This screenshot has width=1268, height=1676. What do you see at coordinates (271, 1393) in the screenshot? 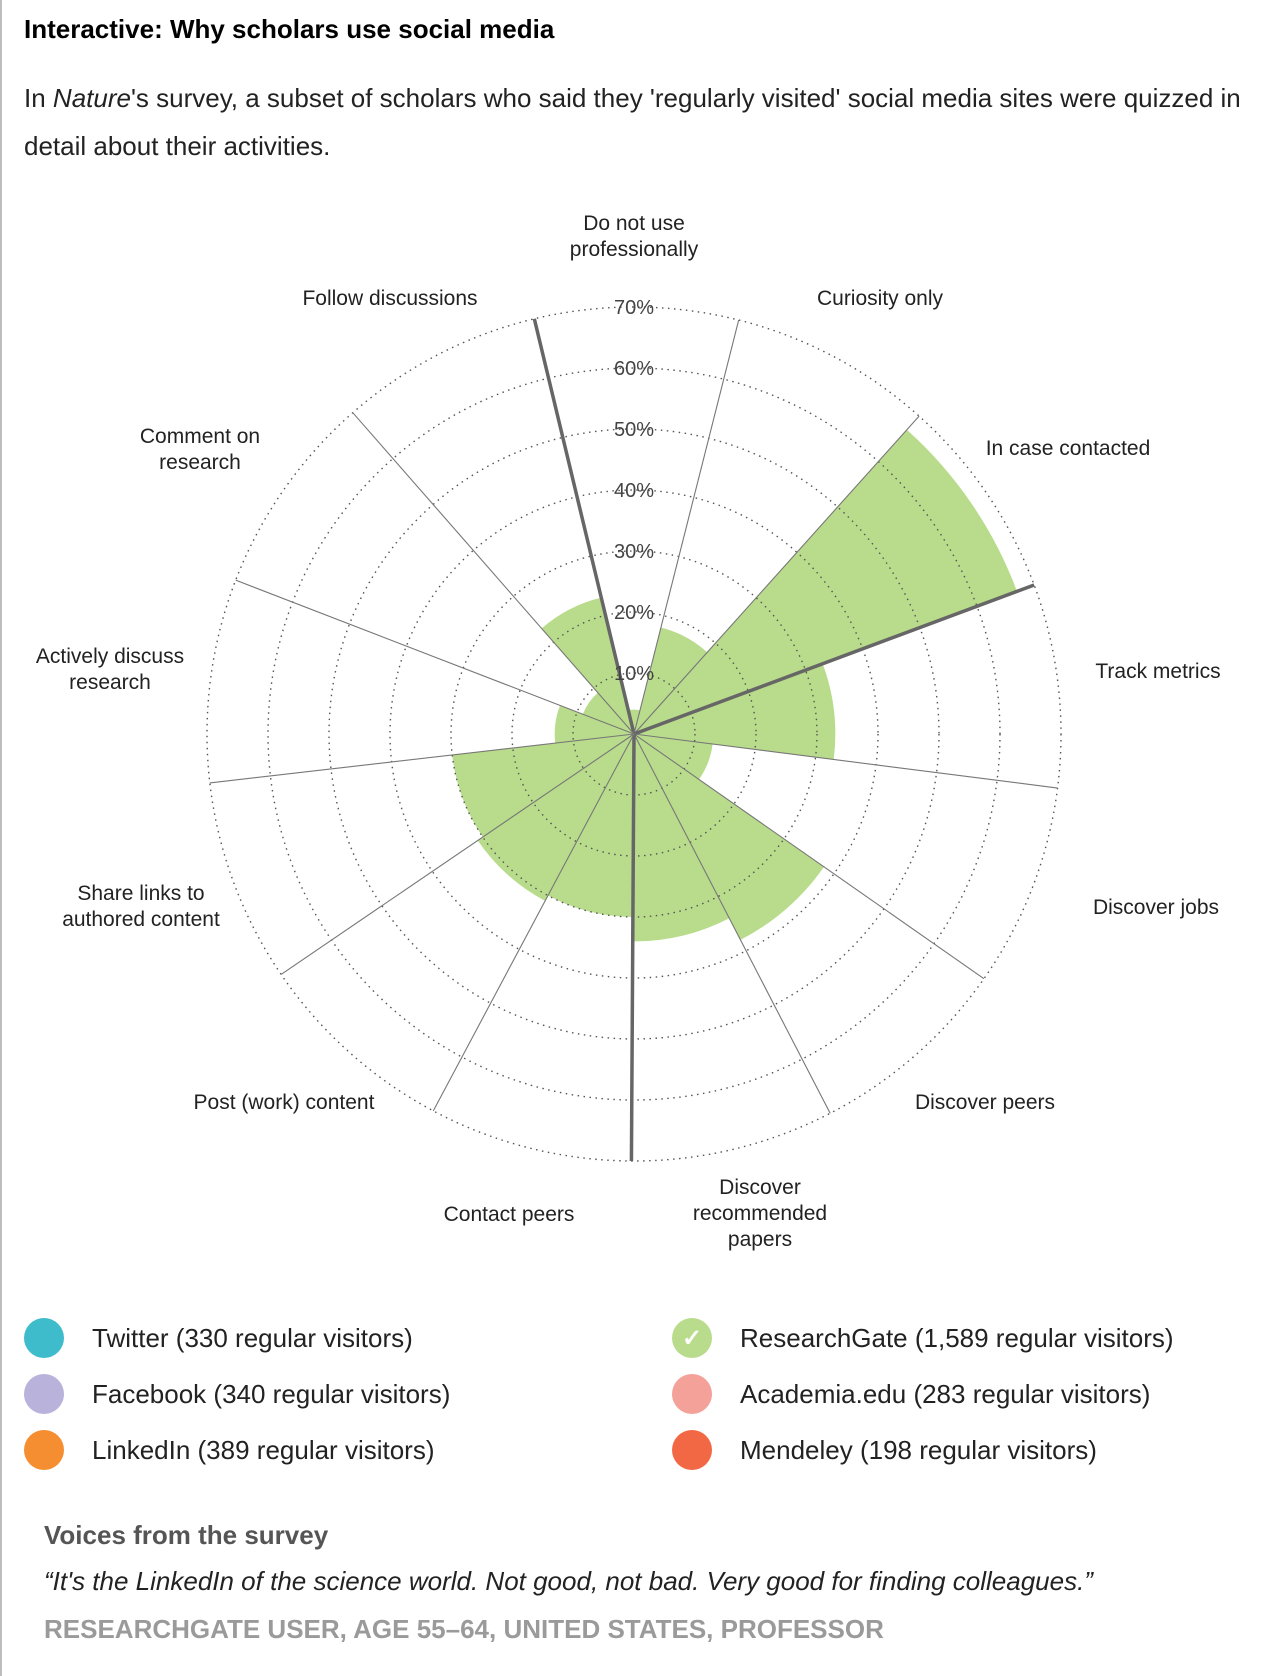
I see `legend-label: Facebook (340 regular visitors)` at bounding box center [271, 1393].